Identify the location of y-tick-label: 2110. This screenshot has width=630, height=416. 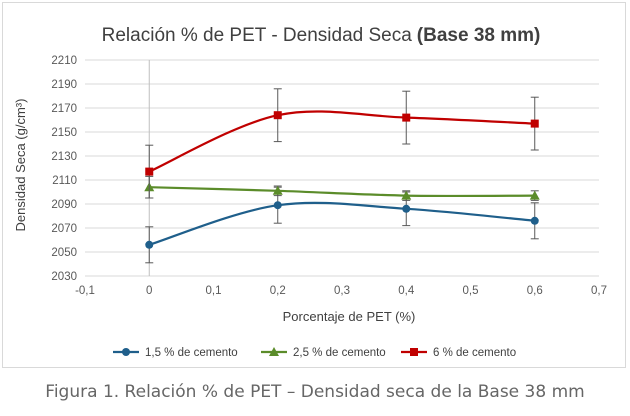
(64, 181).